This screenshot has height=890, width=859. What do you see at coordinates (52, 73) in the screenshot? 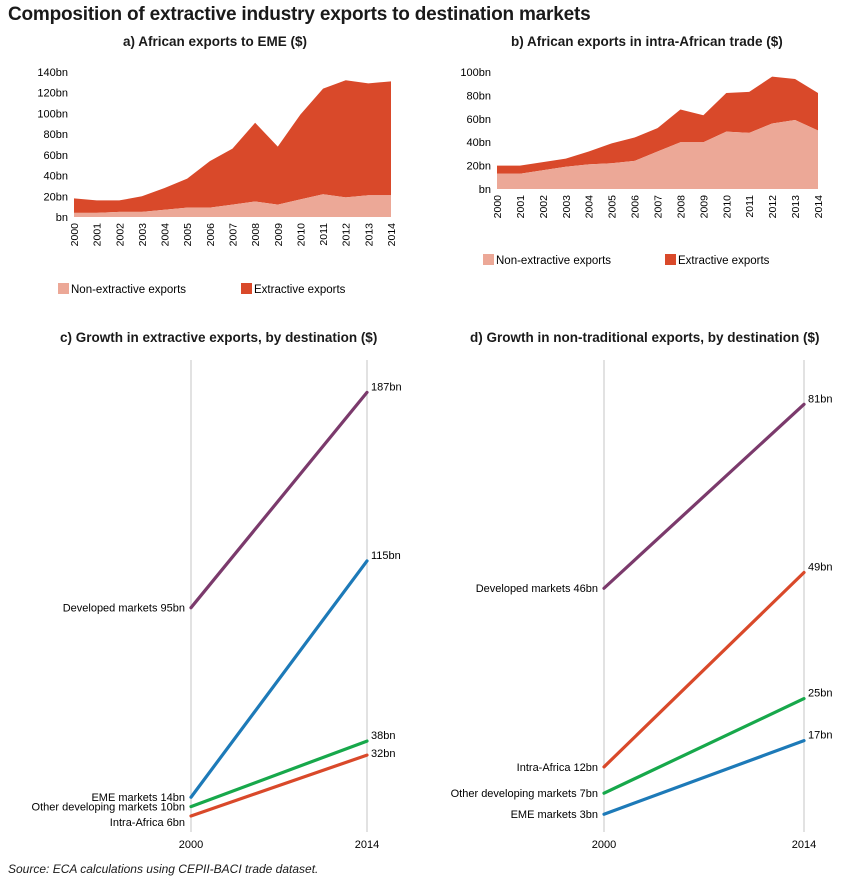
I see `y-tick-label: 140bn` at bounding box center [52, 73].